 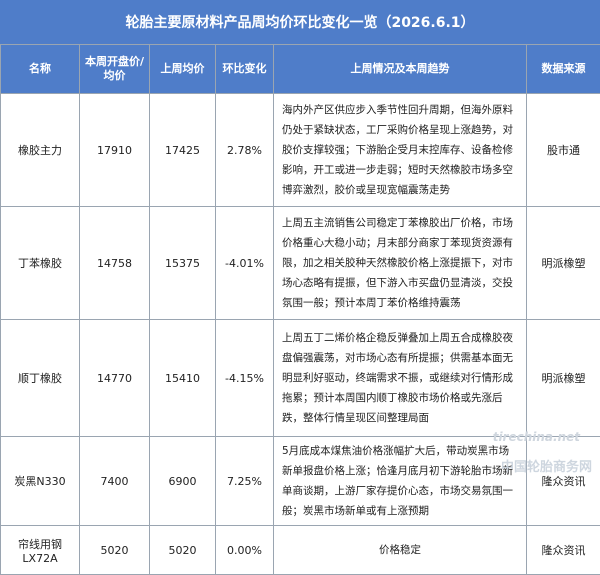 I want to click on header-current-price: 本周开盘价/均价, so click(x=115, y=69).